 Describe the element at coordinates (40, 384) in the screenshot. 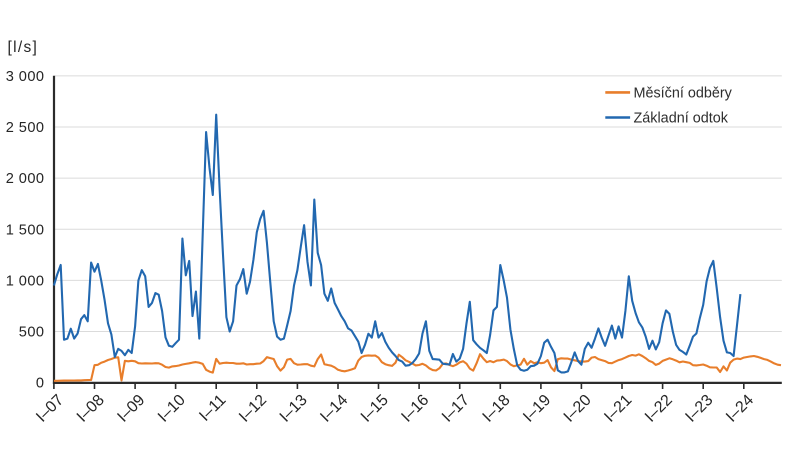

I see `svg-text: 0` at that location.